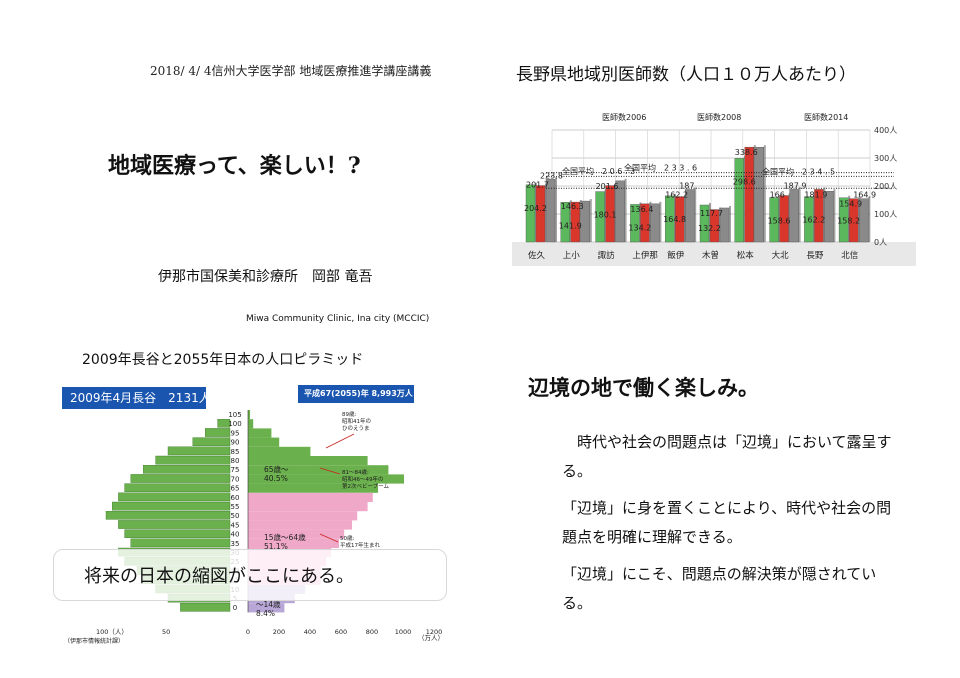 Image resolution: width=960 pixels, height=678 pixels. I want to click on right-axis-tick: 600, so click(341, 632).